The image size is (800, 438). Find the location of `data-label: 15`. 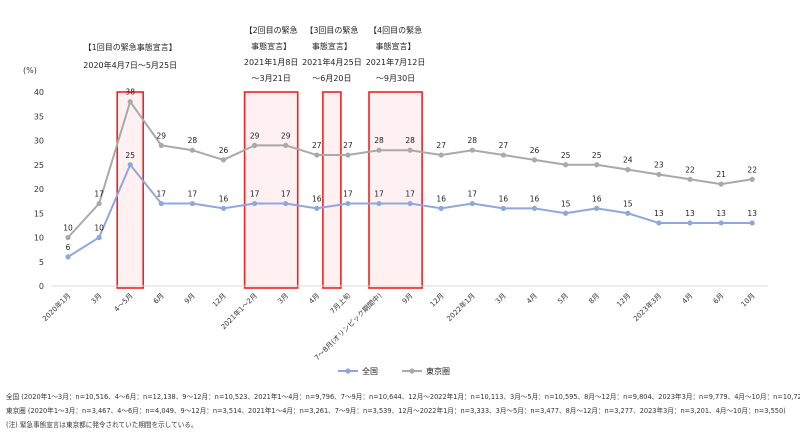

data-label: 15 is located at coordinates (566, 203).